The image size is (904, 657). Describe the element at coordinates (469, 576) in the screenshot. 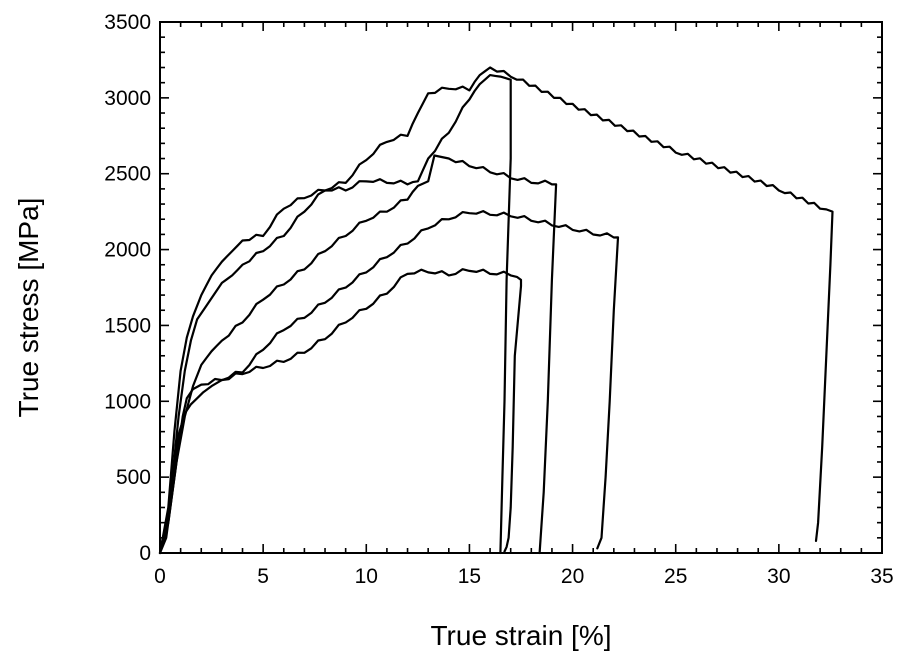

I see `x-tick-label: 15` at that location.